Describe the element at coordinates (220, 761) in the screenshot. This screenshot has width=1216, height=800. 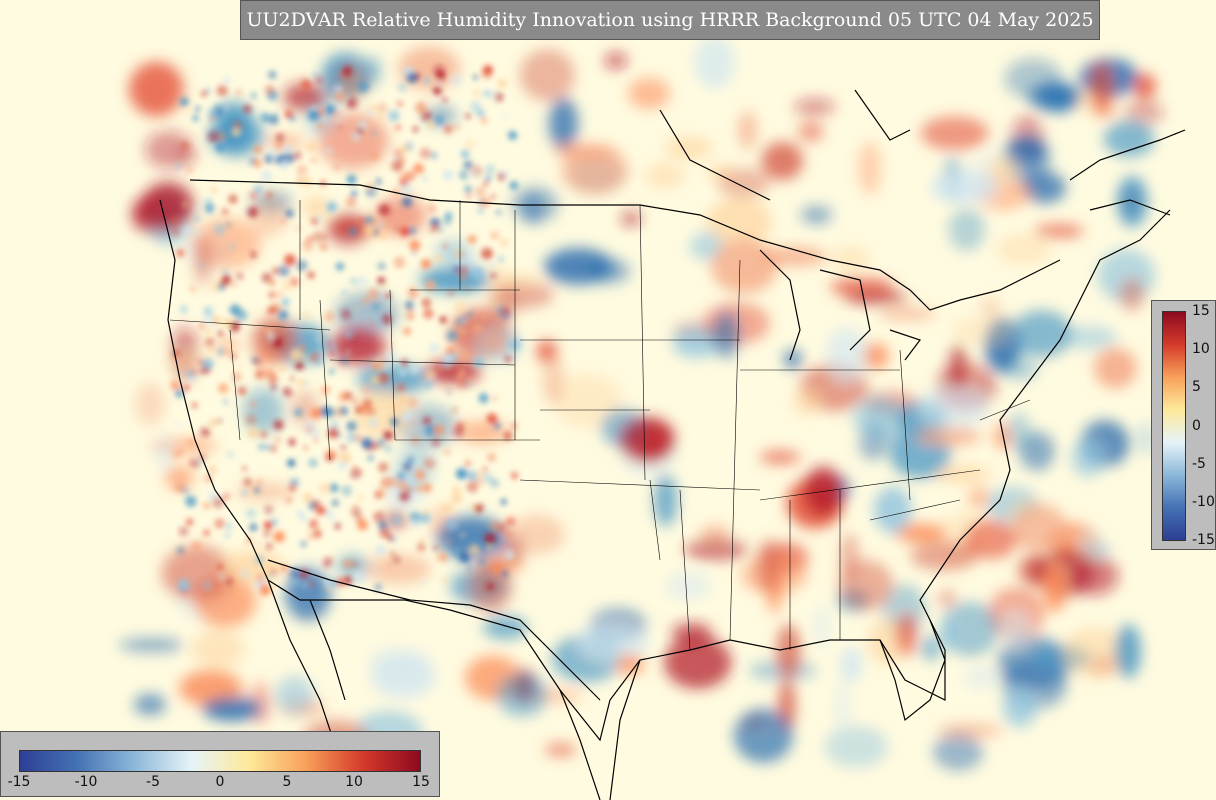
I see `horizontal-colorbar-gradient` at that location.